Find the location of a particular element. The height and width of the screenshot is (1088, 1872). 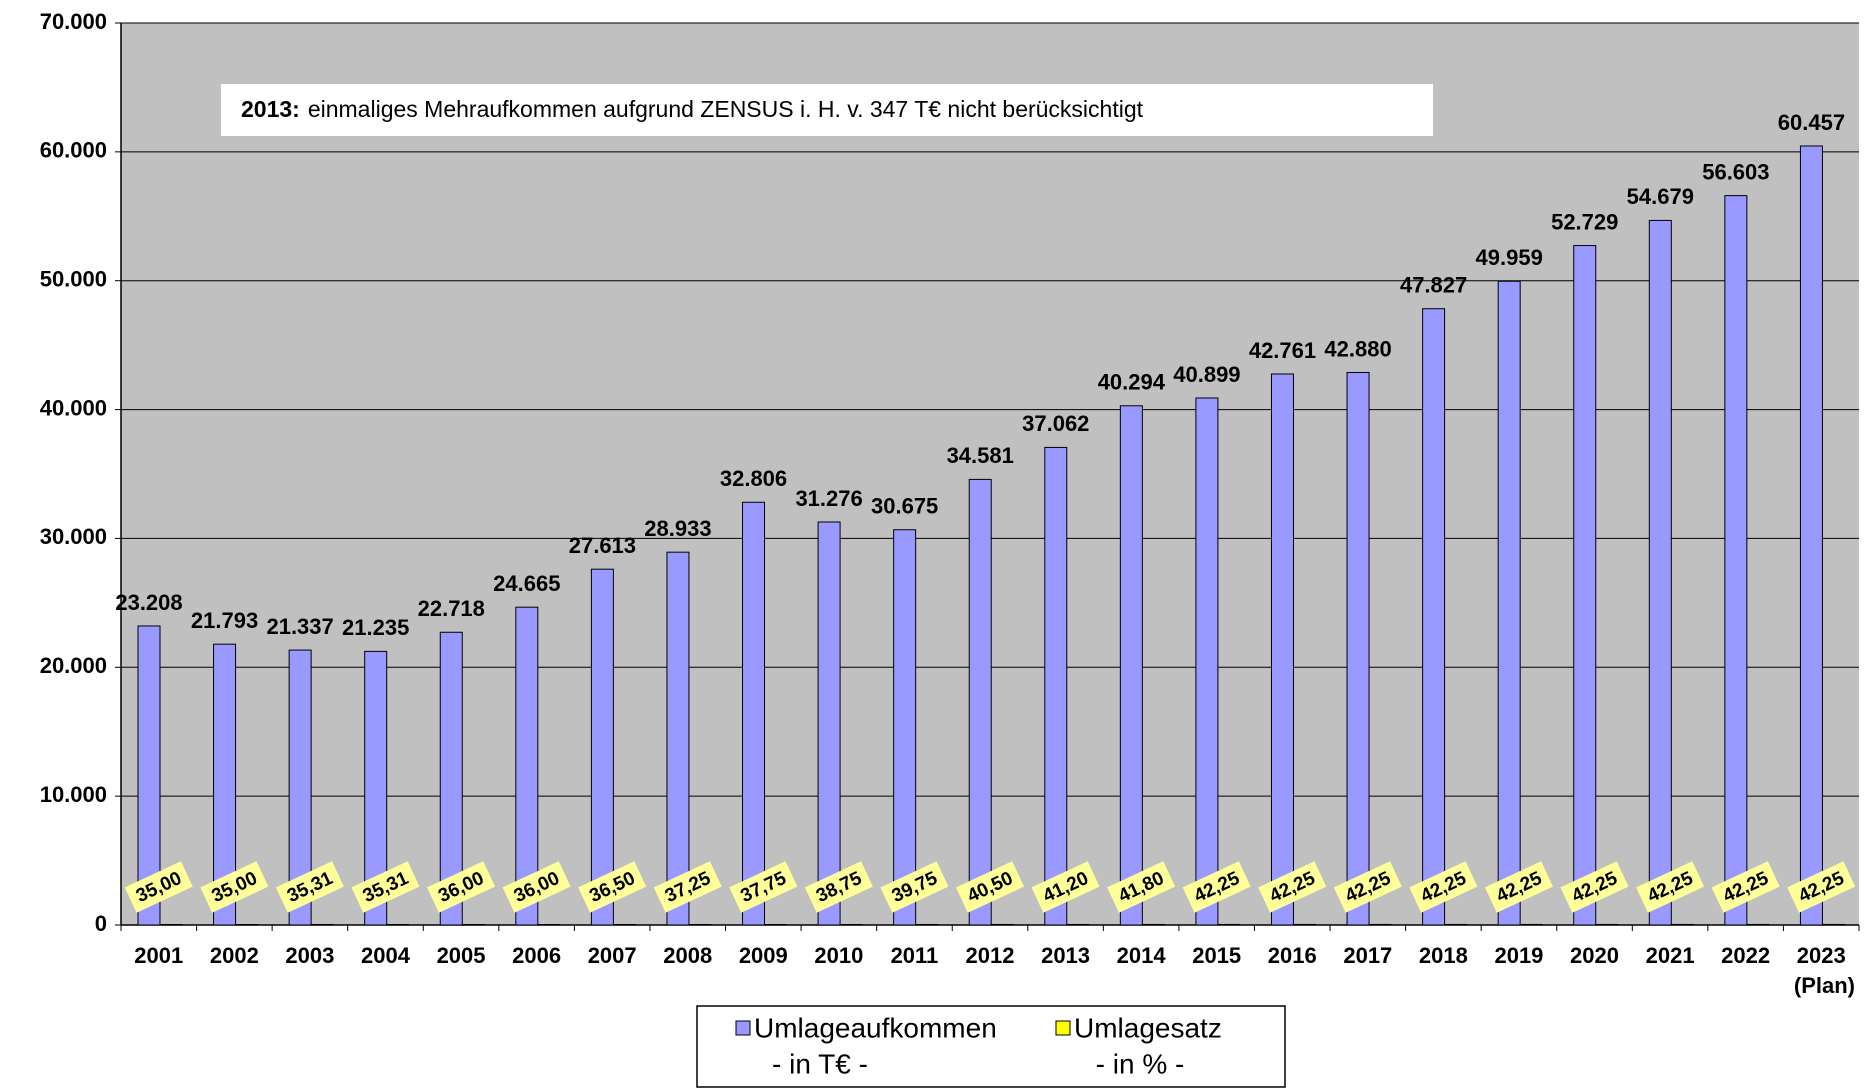

y-tick-label: 30.000 is located at coordinates (73, 536).